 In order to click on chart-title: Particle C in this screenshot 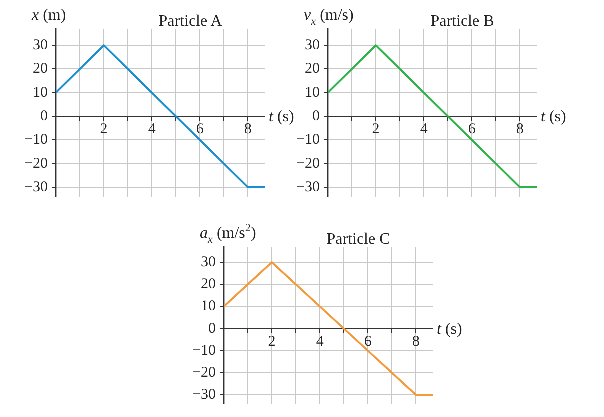, I will do `click(358, 239)`.